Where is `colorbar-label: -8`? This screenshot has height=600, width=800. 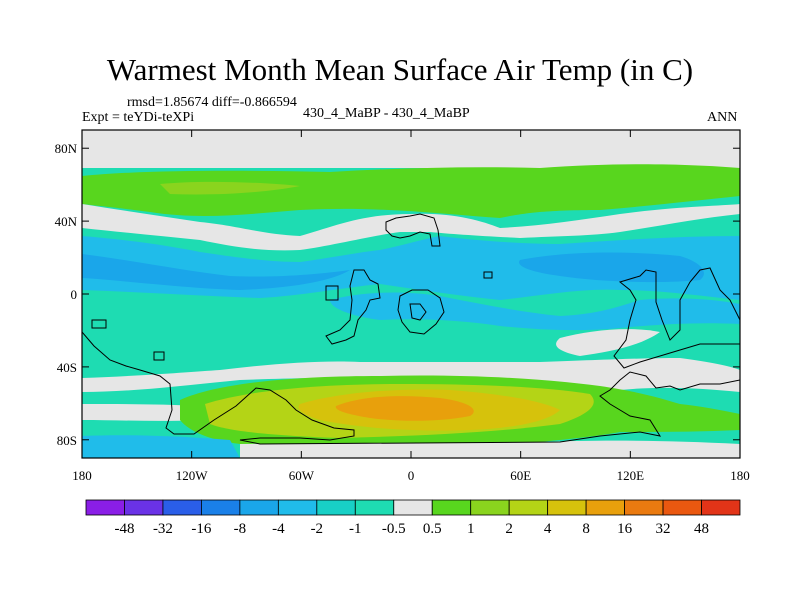
colorbar-label: -8 is located at coordinates (240, 529).